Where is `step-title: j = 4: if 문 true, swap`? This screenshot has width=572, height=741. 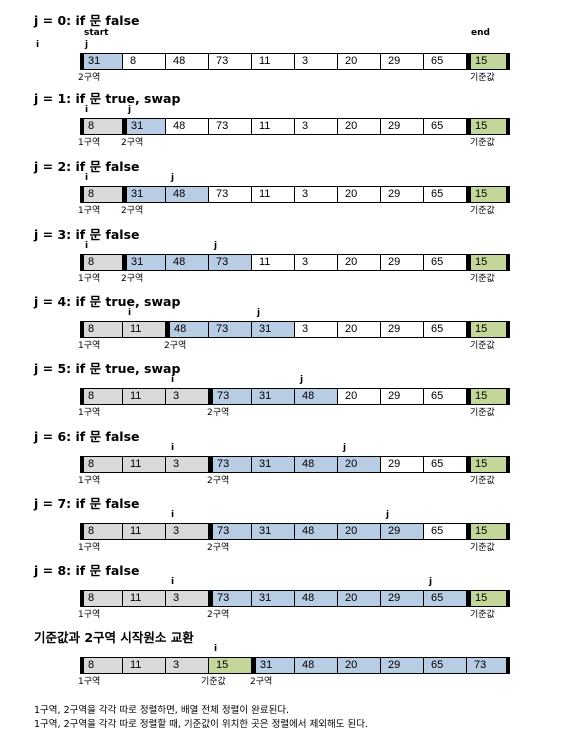
step-title: j = 4: if 문 true, swap is located at coordinates (107, 301).